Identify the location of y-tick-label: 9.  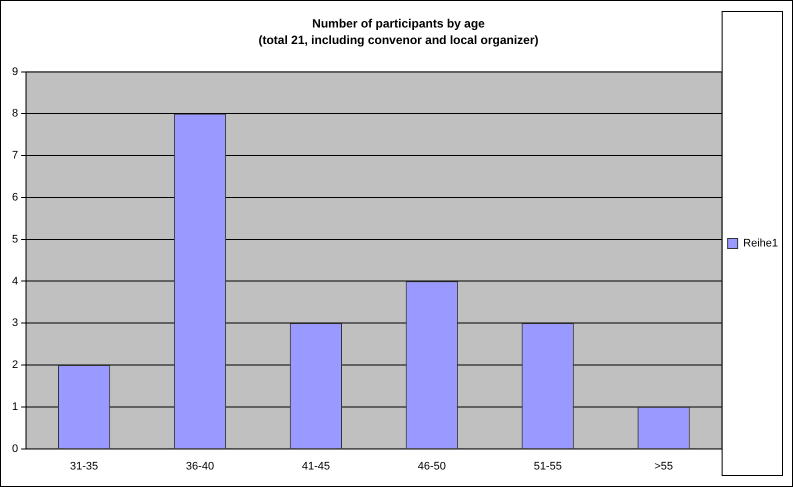
(15, 72).